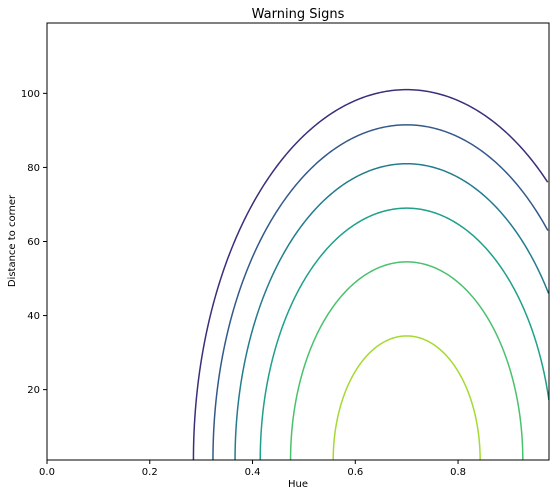 This screenshot has width=556, height=496. What do you see at coordinates (33, 390) in the screenshot?
I see `y-tick-label: 20` at bounding box center [33, 390].